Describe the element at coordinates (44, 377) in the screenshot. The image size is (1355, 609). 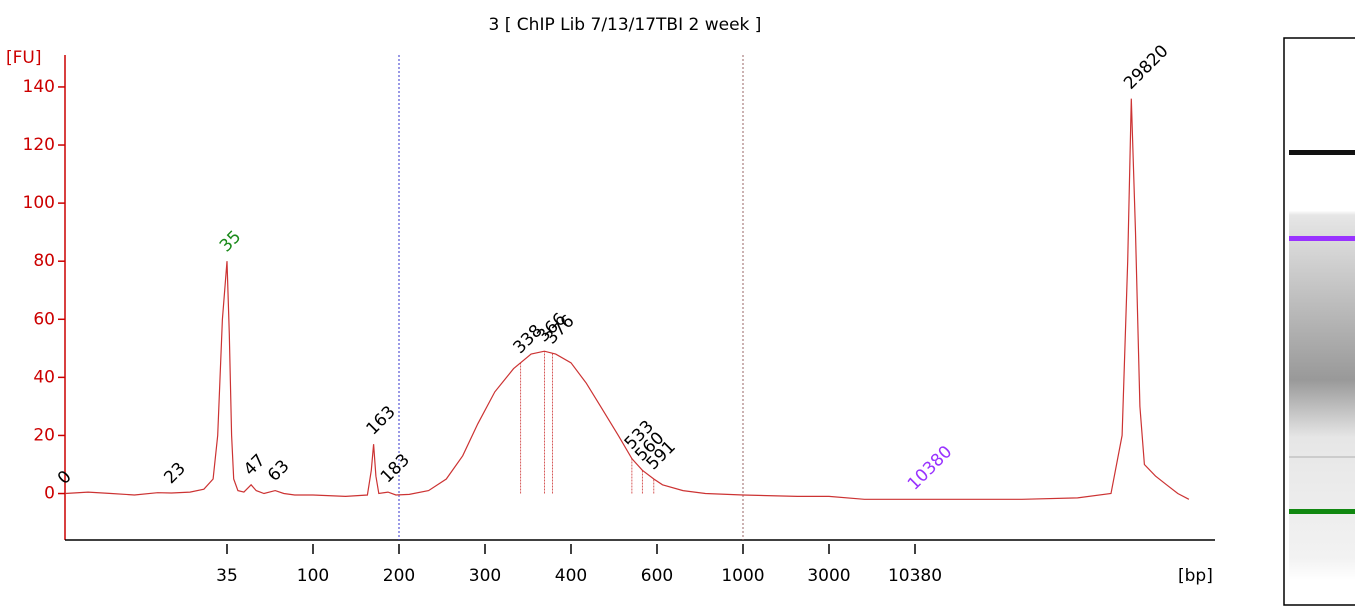
I see `y-tick-label: 40` at that location.